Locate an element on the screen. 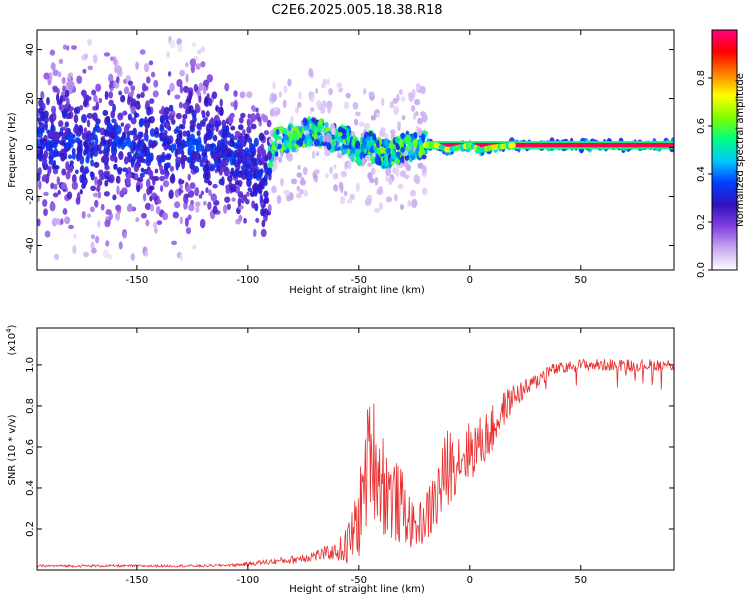 This screenshot has width=750, height=604. colorbar-gradient is located at coordinates (724, 150).